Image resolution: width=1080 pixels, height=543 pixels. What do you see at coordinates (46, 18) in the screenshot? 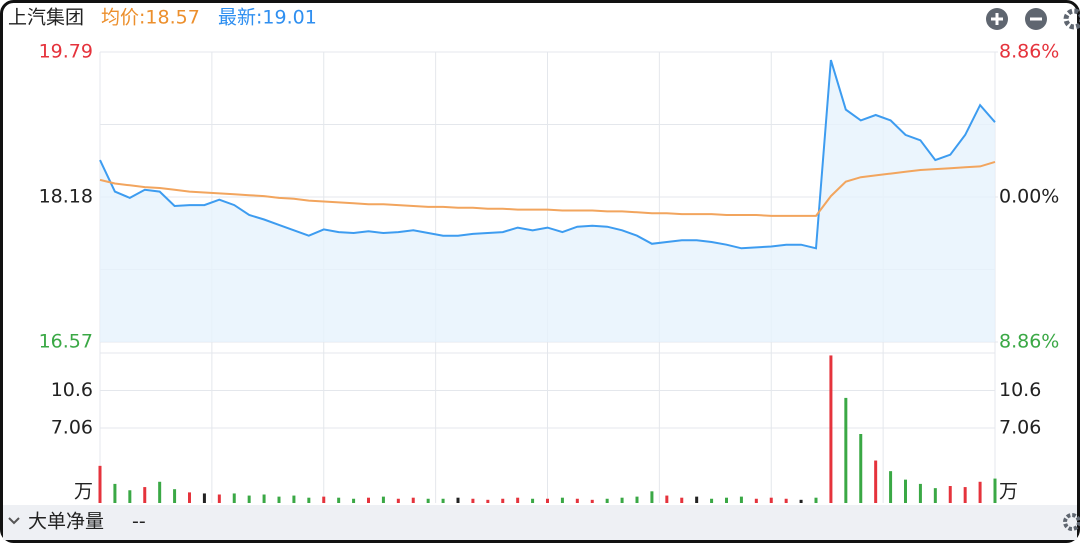
I see `stock-name: 上汽集团` at bounding box center [46, 18].